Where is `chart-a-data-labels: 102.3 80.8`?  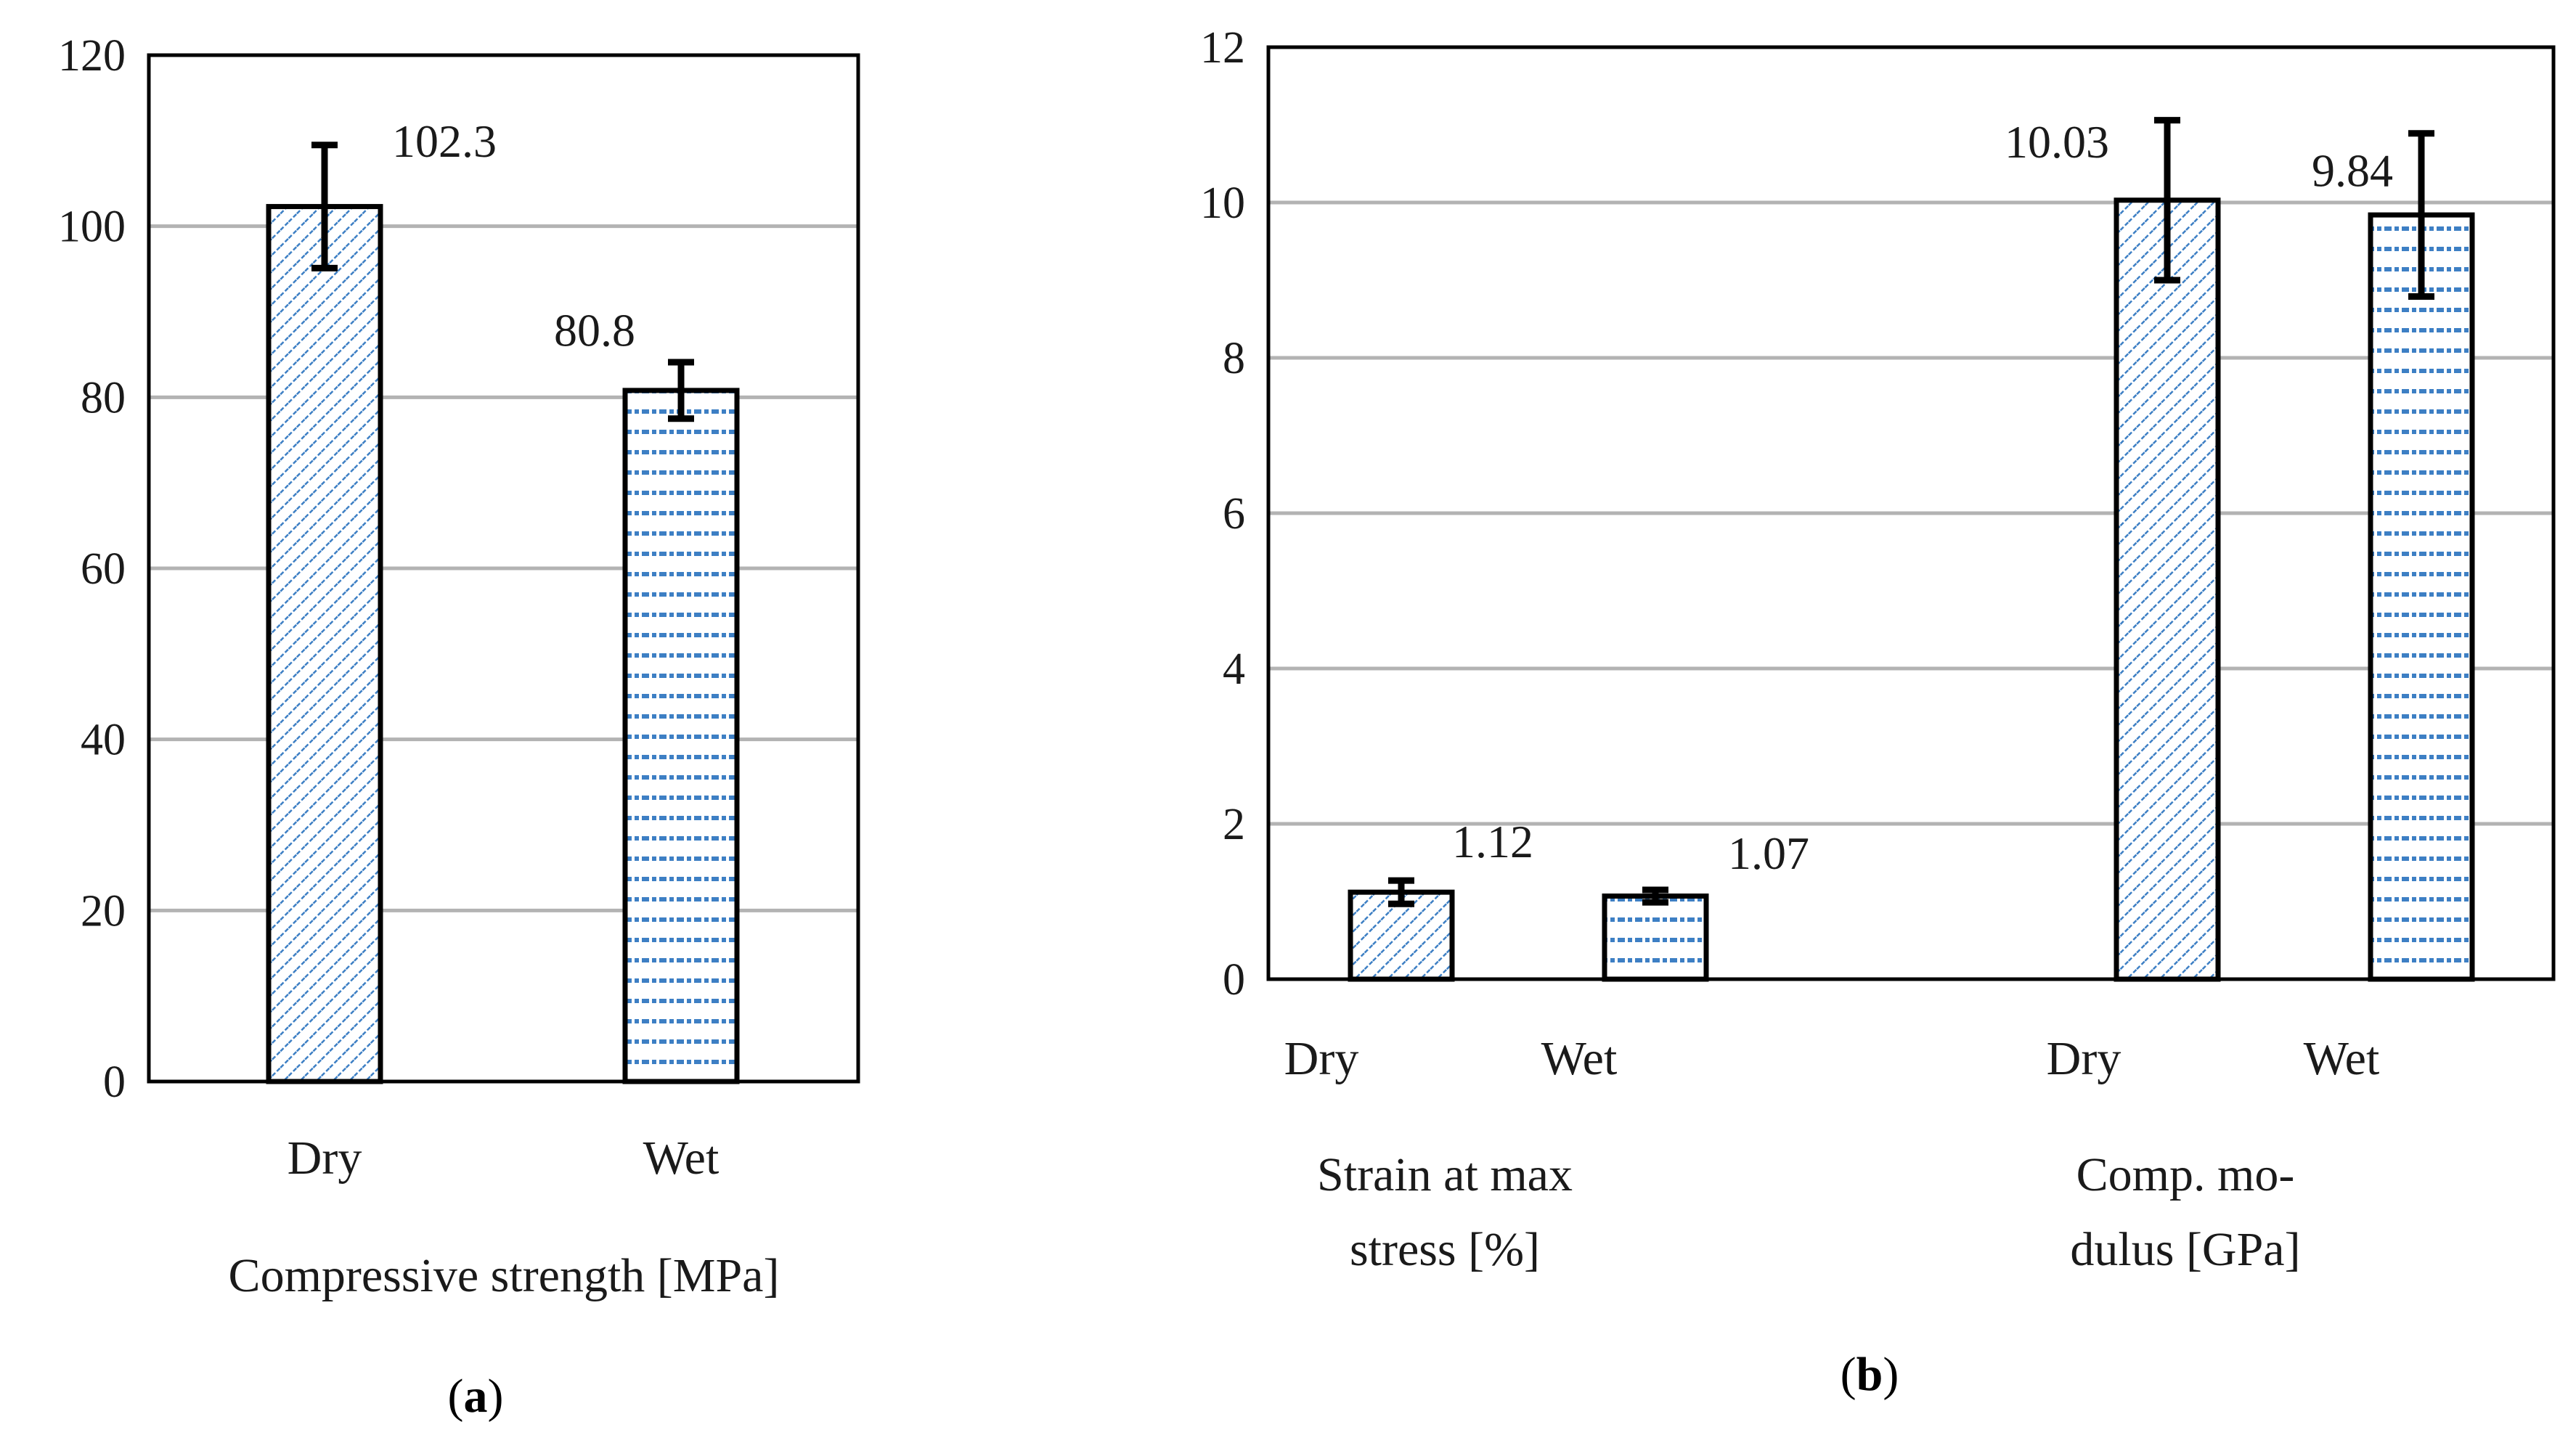
chart-a-data-labels: 102.3 80.8 is located at coordinates (513, 236).